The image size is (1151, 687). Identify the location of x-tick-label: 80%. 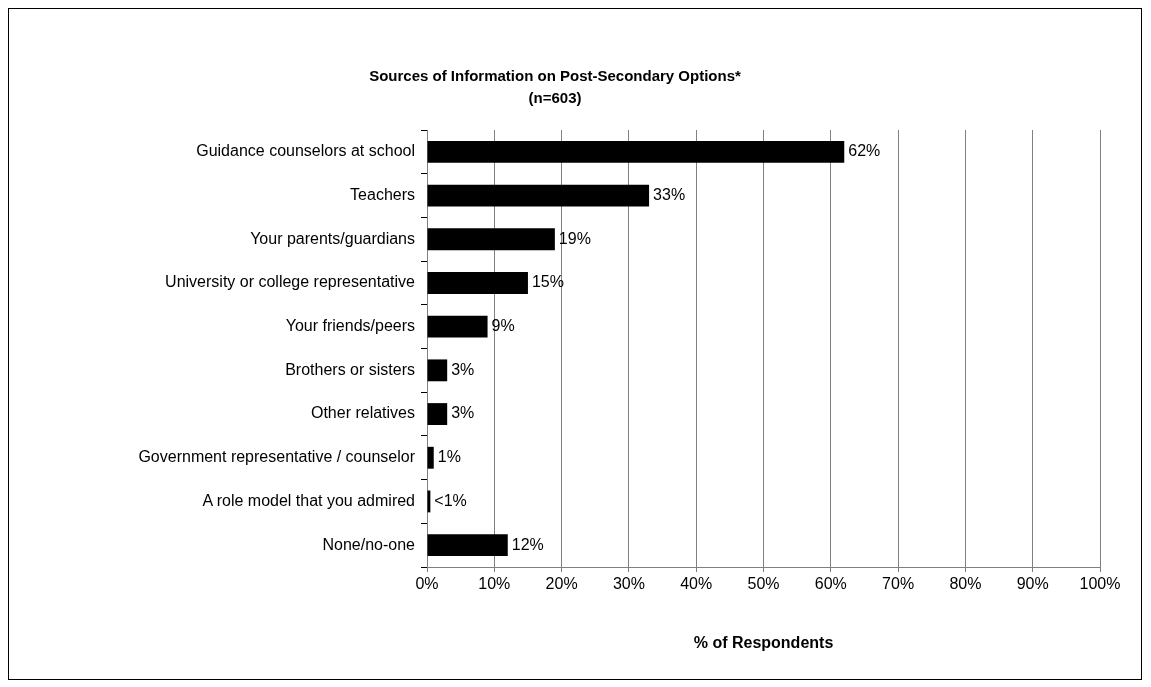
(965, 584).